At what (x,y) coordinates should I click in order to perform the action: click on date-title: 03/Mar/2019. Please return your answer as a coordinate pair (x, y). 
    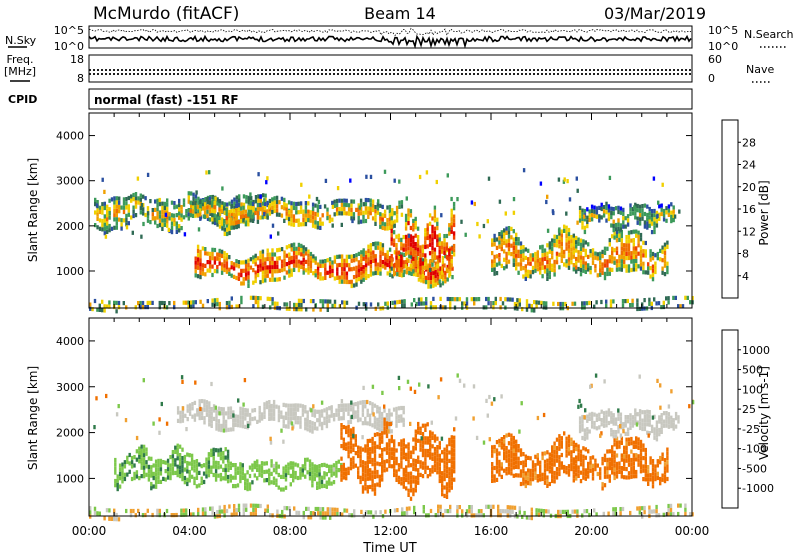
    Looking at the image, I should click on (655, 13).